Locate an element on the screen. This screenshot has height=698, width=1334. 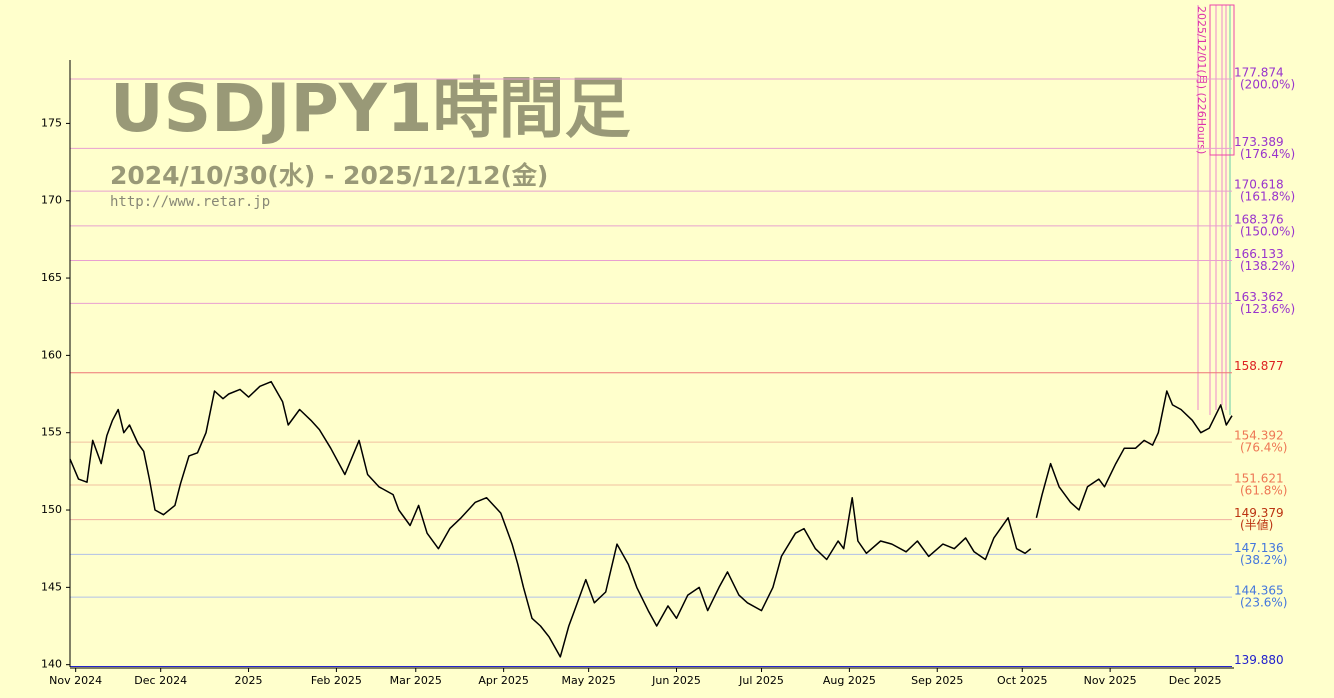
y-tick-label: 150 is located at coordinates (51, 509).